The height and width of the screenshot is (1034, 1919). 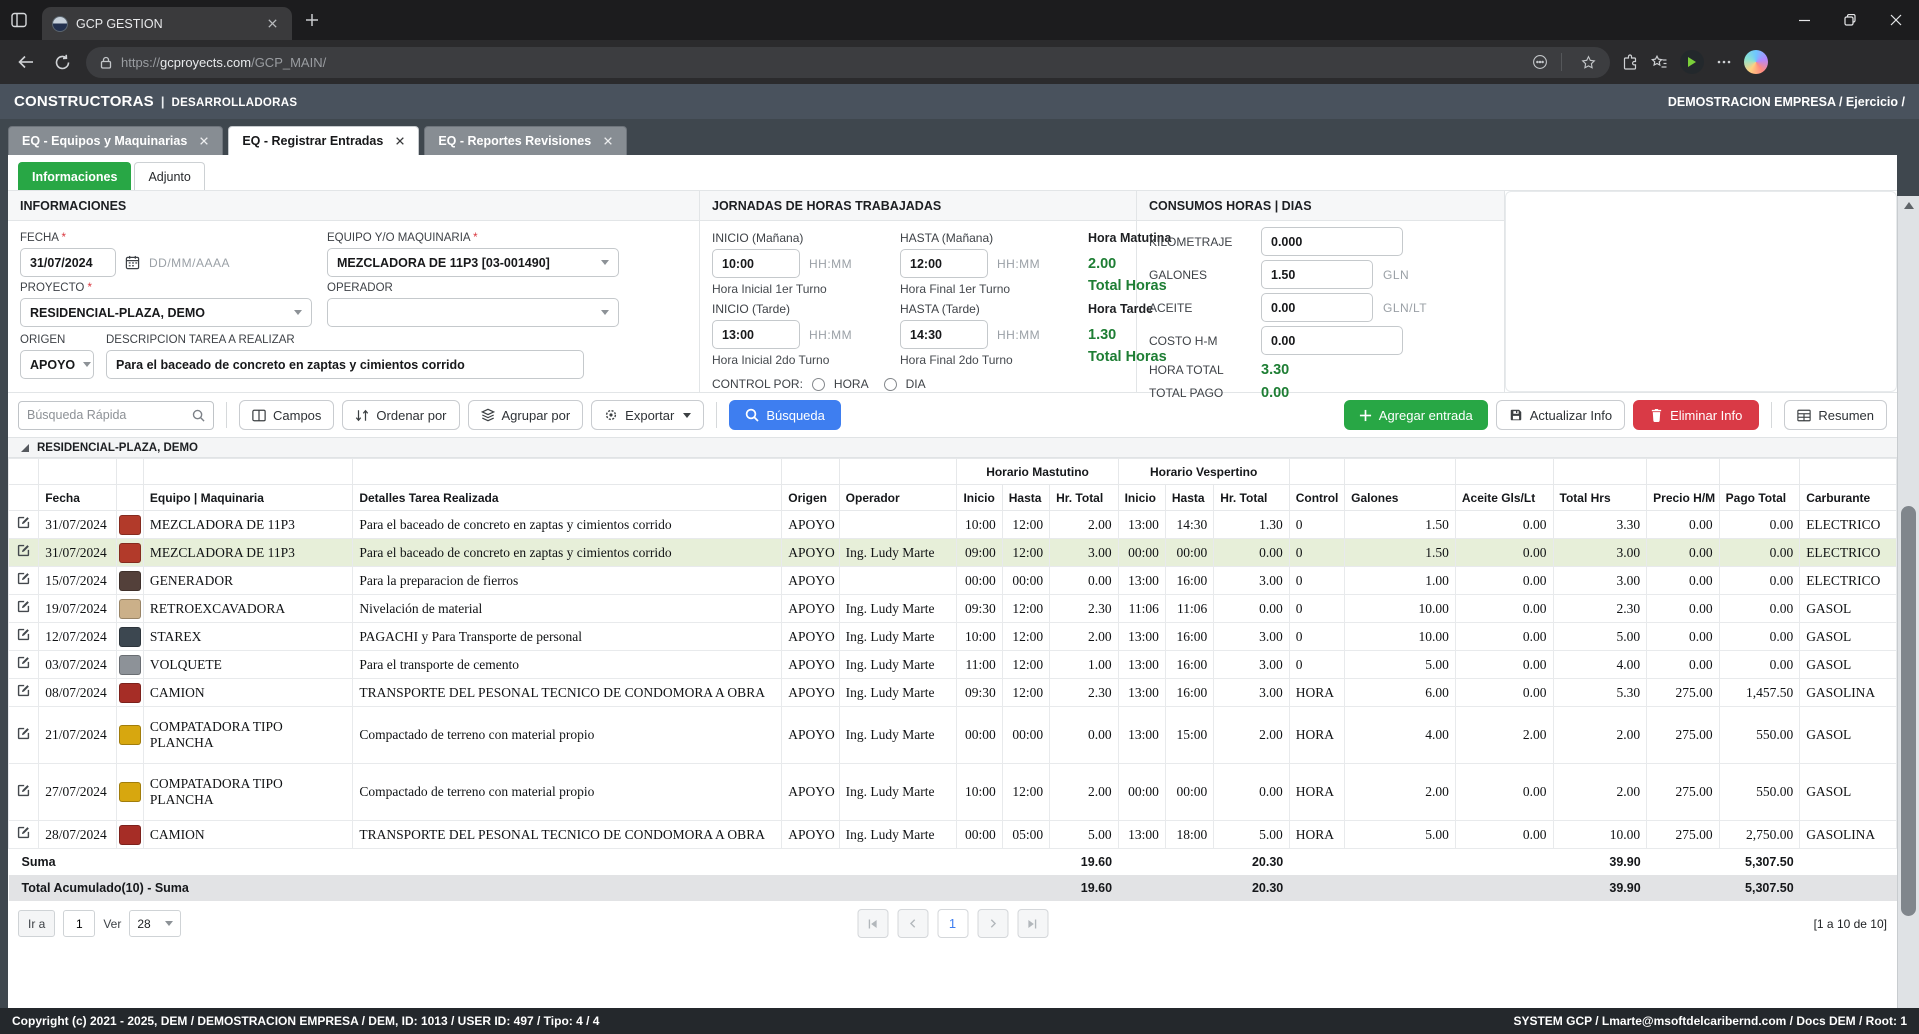 I want to click on radio-dia, so click(x=890, y=384).